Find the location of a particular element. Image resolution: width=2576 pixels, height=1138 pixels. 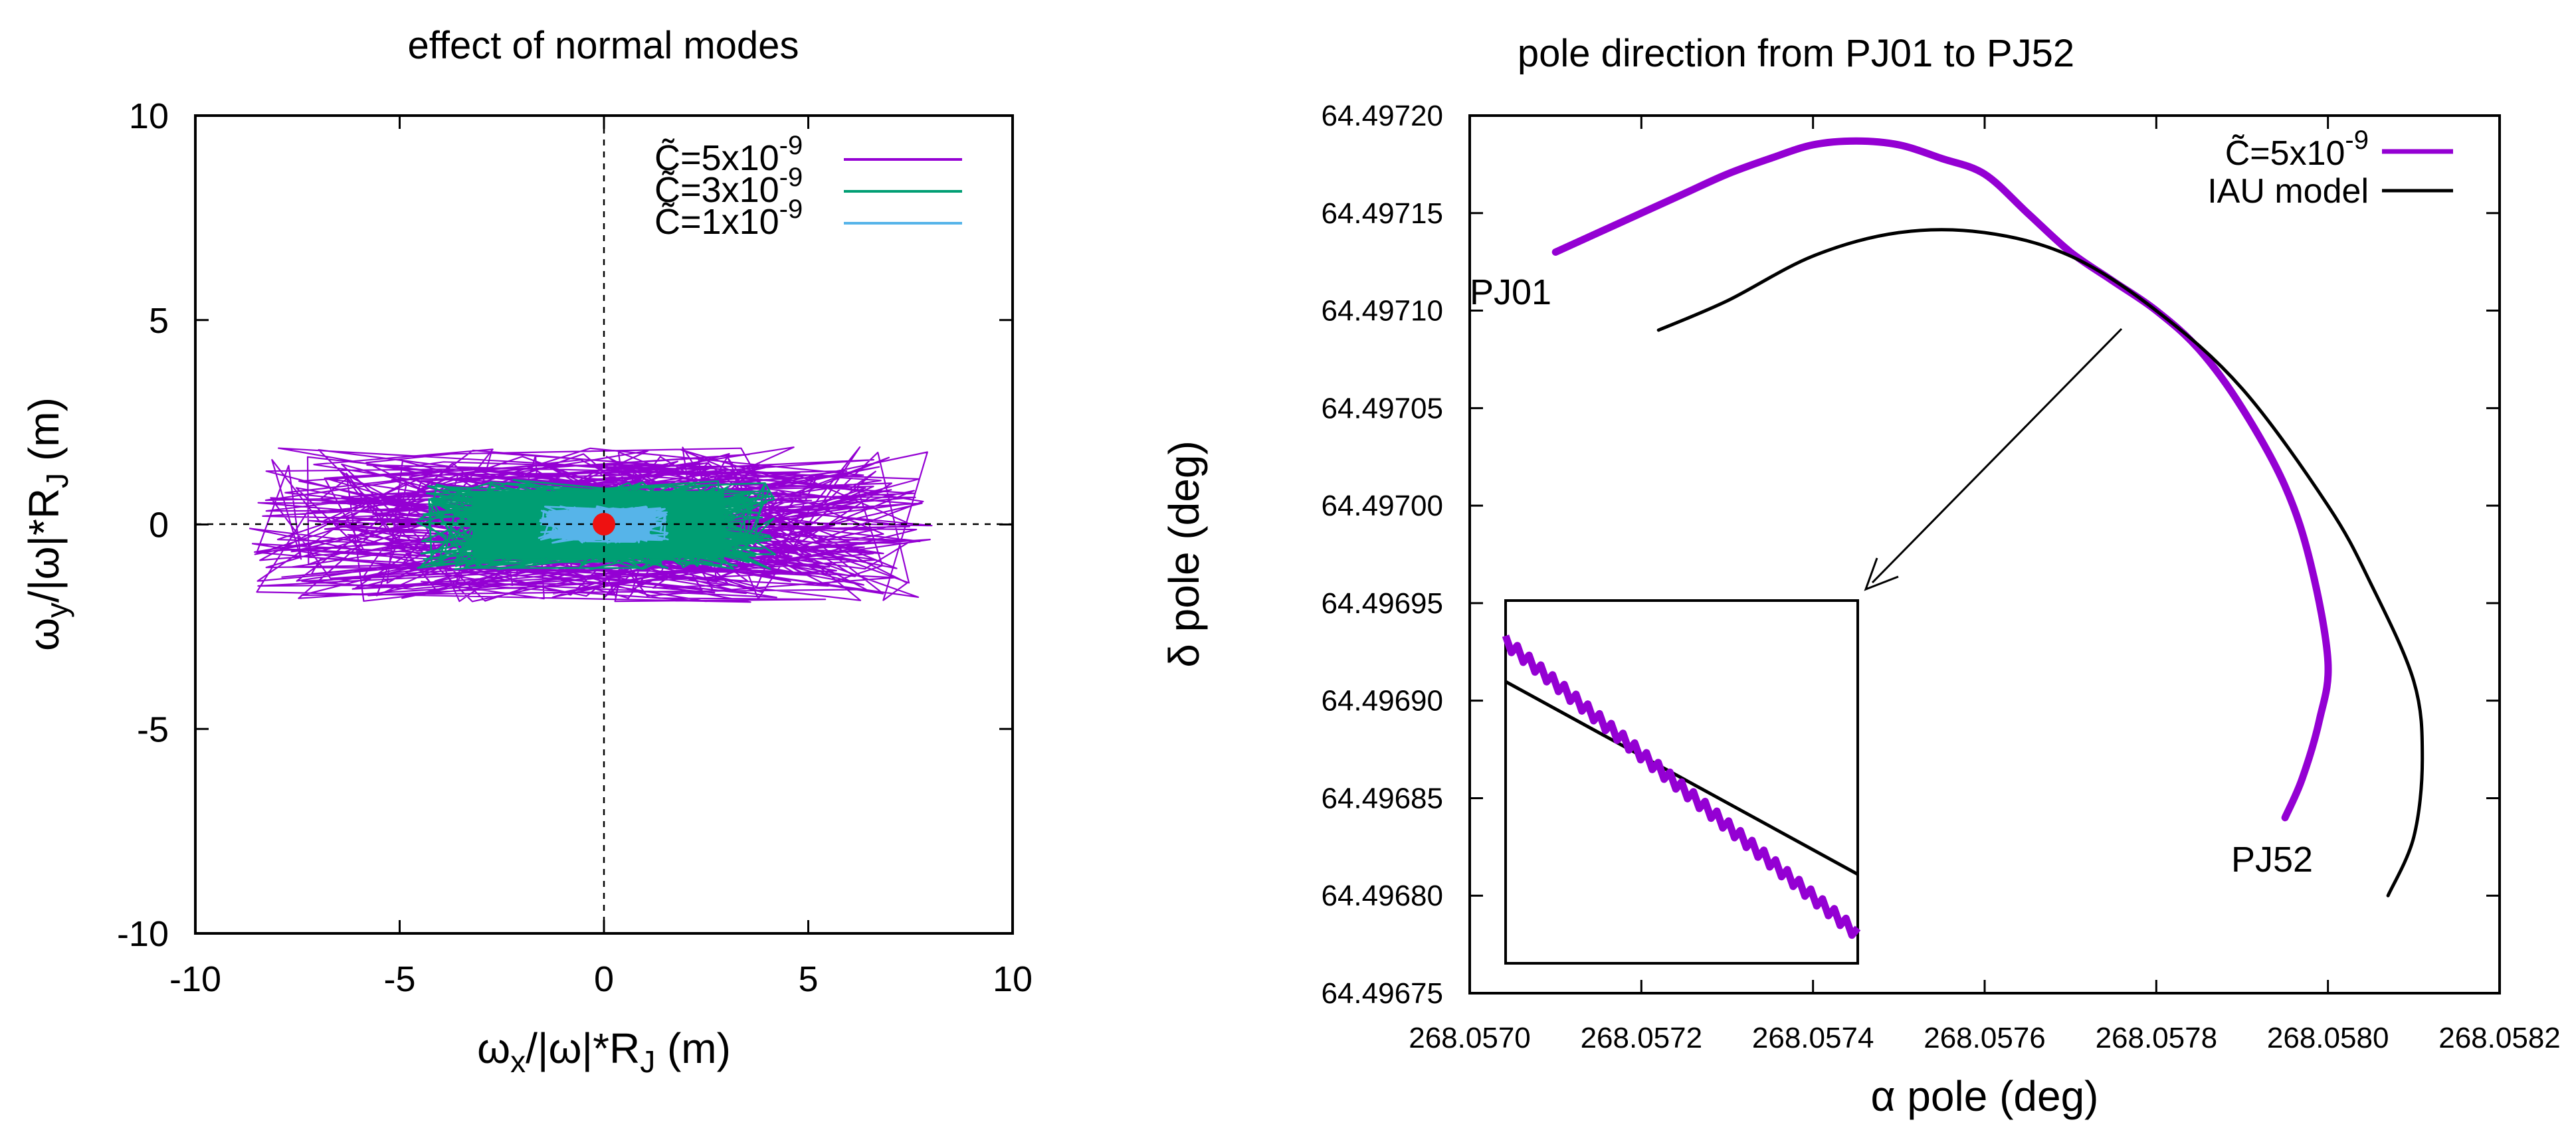

inset-lines is located at coordinates (1681, 786).